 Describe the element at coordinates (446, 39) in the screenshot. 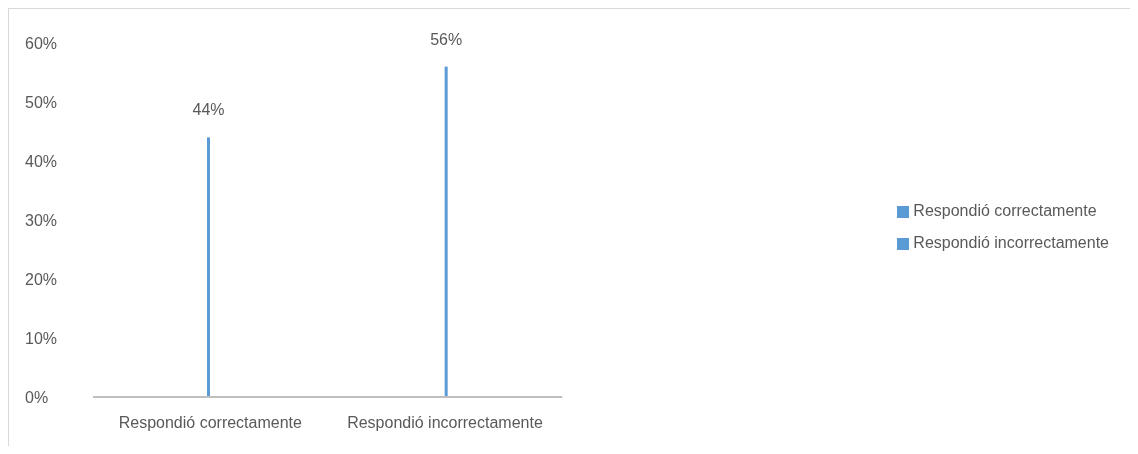

I see `data-label: 56%` at that location.